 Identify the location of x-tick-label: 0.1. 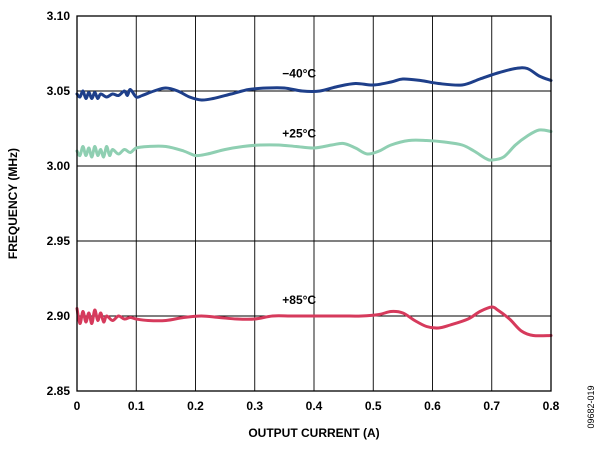
(136, 406).